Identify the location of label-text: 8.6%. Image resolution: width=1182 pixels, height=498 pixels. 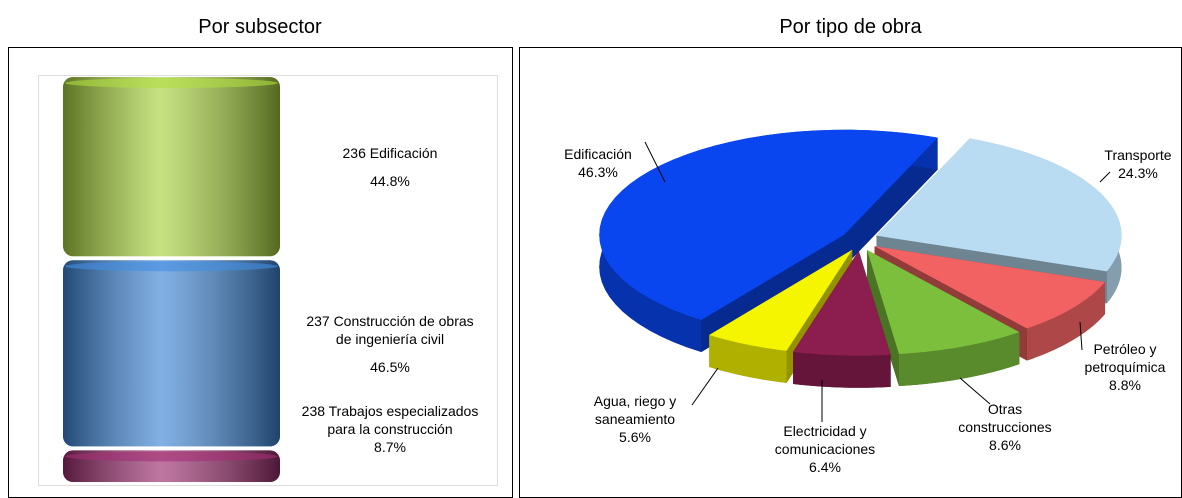
(1005, 445).